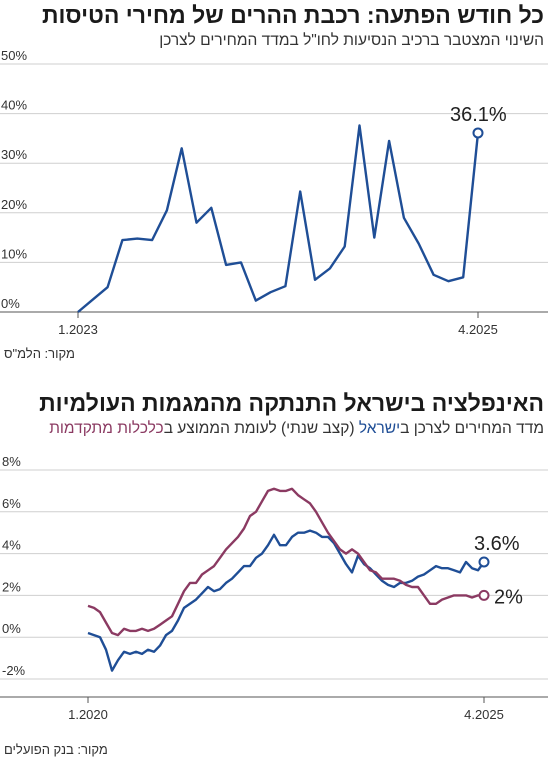  I want to click on chart2-x-tick-label: 4.2025, so click(484, 714).